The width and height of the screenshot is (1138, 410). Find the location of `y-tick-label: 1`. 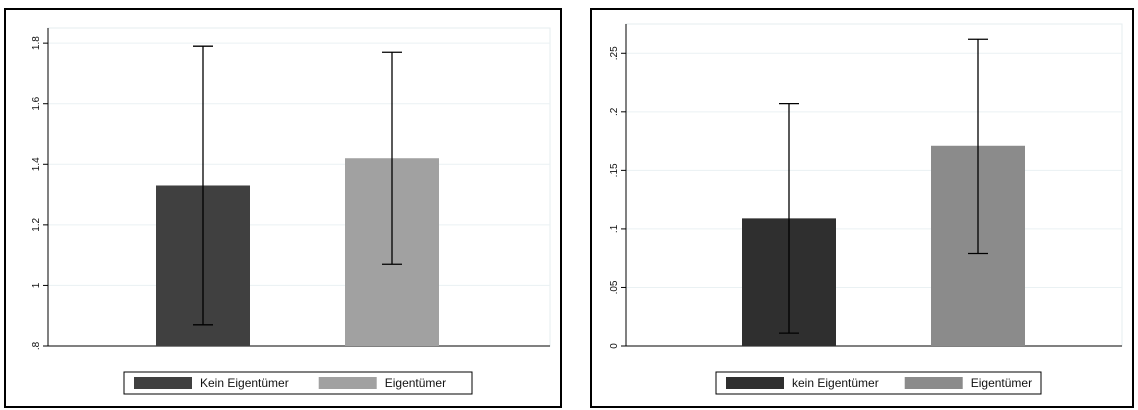

y-tick-label: 1 is located at coordinates (36, 285).